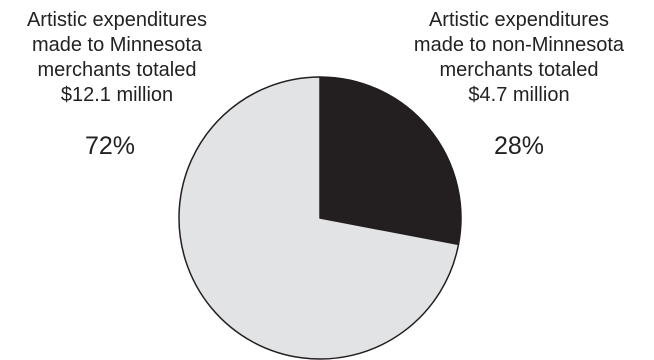 This screenshot has height=360, width=654. Describe the element at coordinates (117, 95) in the screenshot. I see `label-line: $12.1 million` at that location.